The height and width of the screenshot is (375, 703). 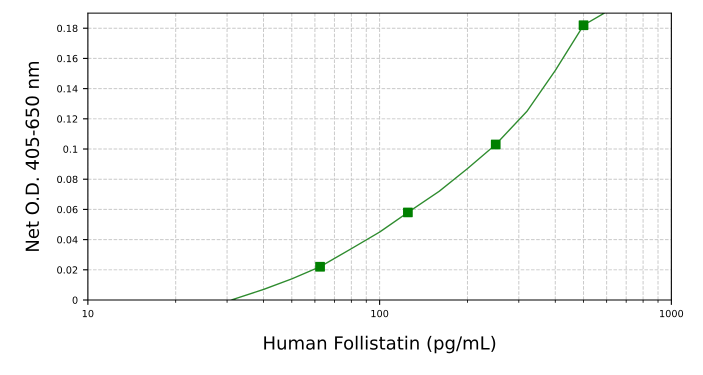 What do you see at coordinates (67, 88) in the screenshot?
I see `y-tick-label: 0.14` at bounding box center [67, 88].